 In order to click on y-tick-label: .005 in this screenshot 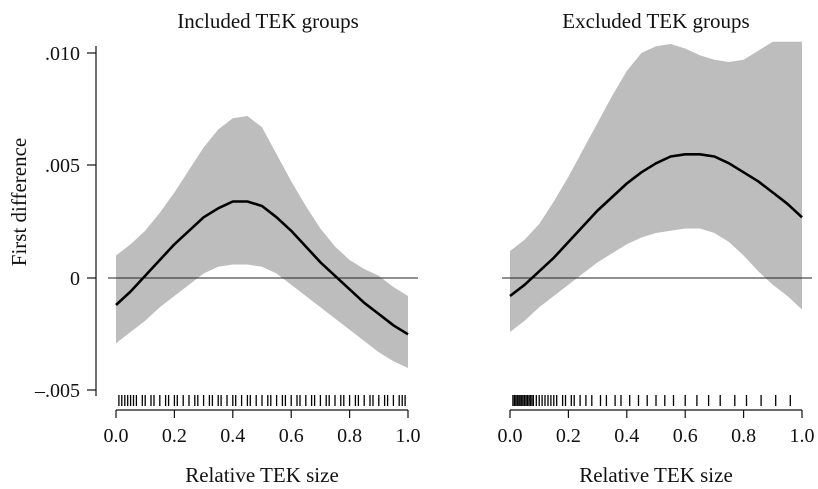, I will do `click(62, 166)`.